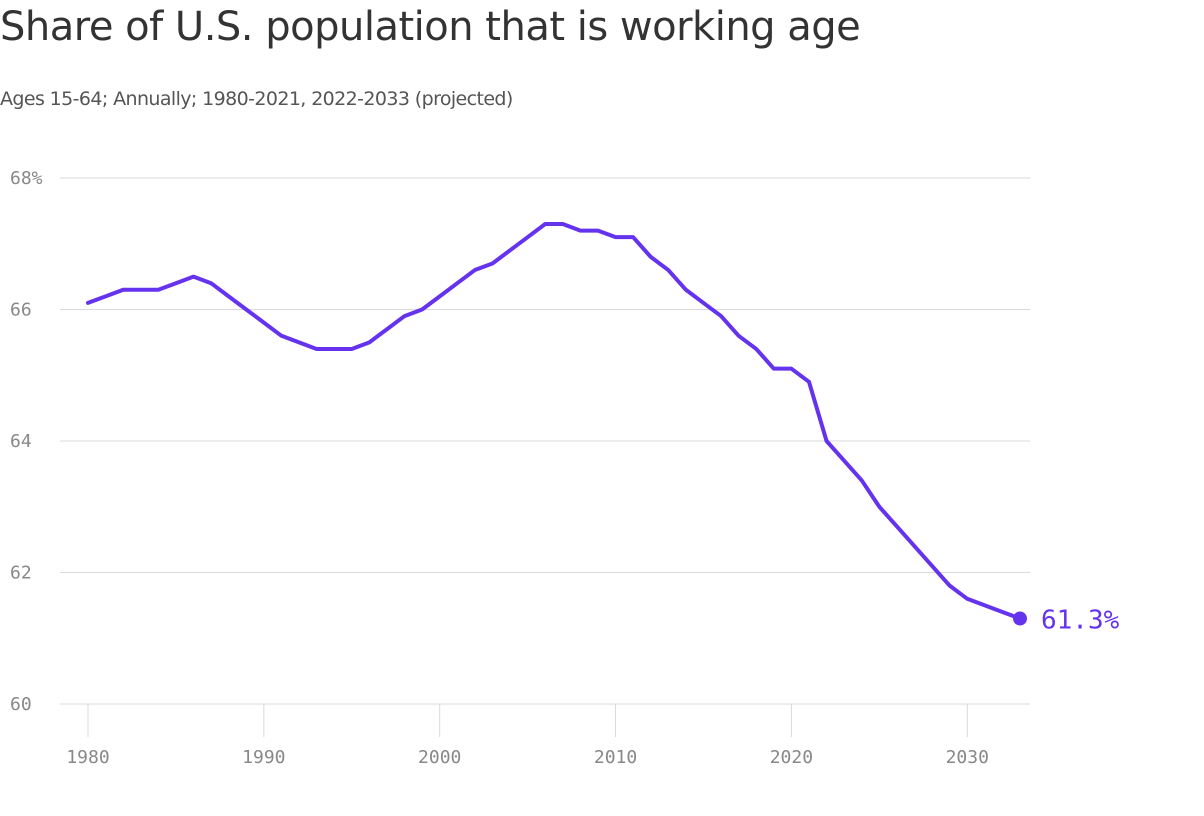 This screenshot has width=1204, height=816. Describe the element at coordinates (1080, 621) in the screenshot. I see `end-value-label: 61.3%` at that location.